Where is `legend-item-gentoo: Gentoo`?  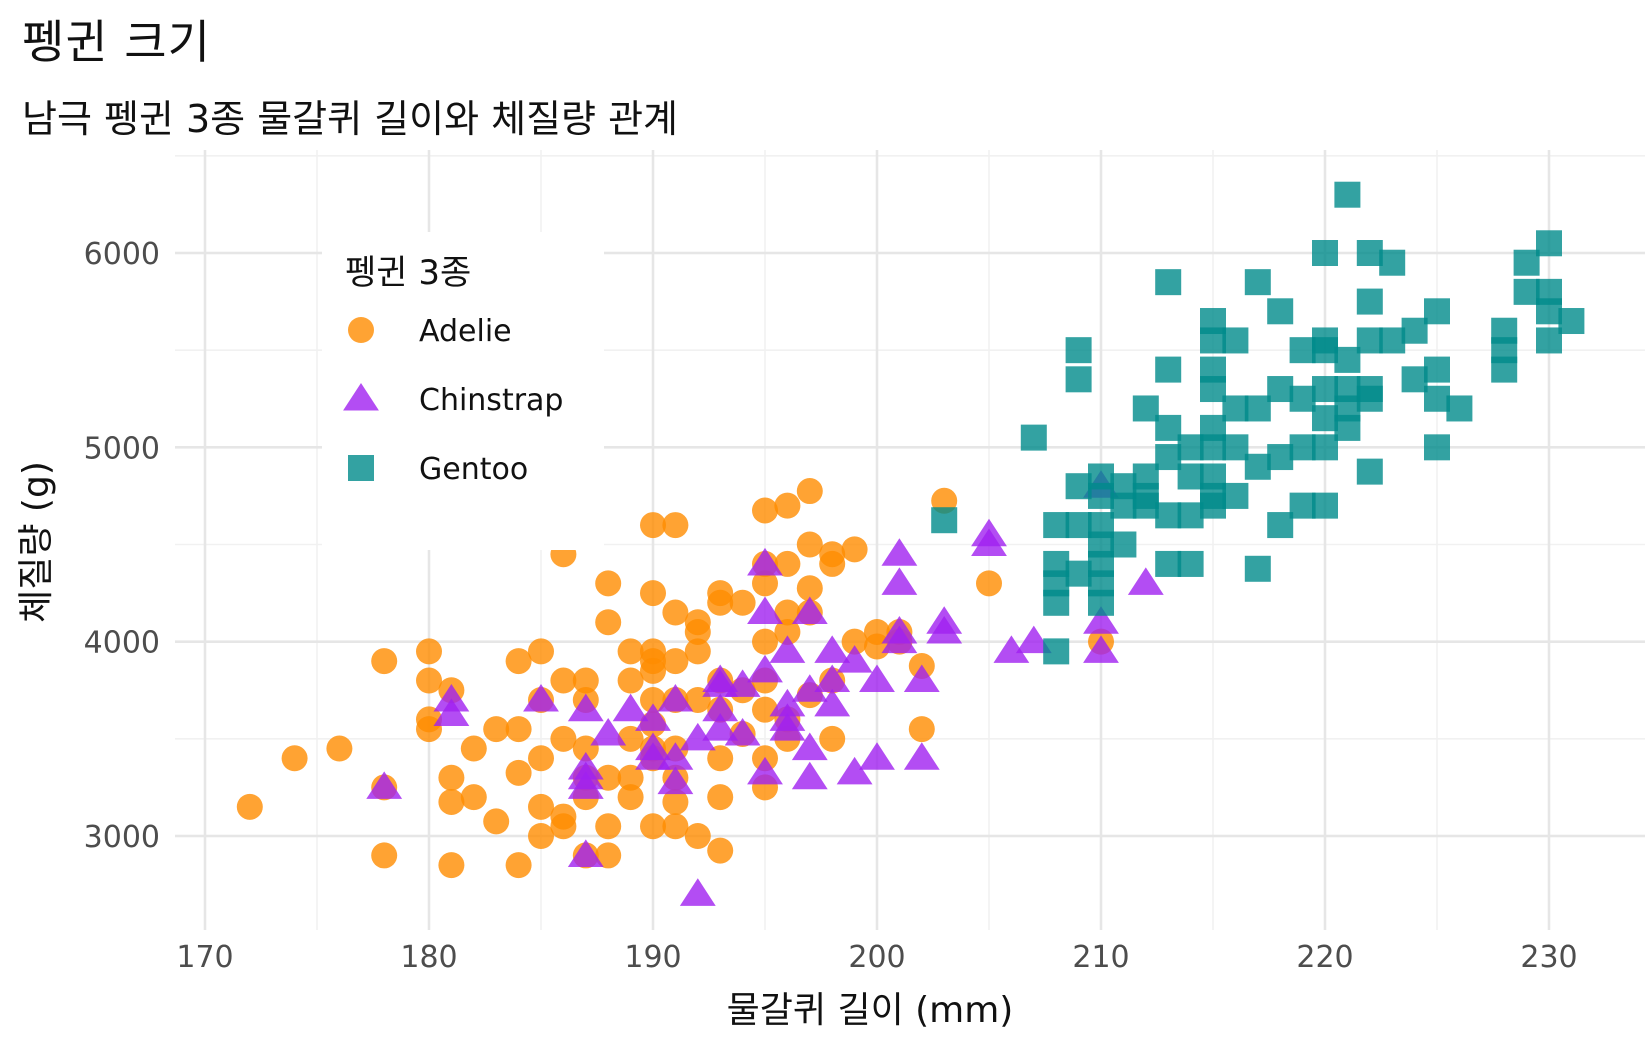 legend-item-gentoo: Gentoo is located at coordinates (438, 469).